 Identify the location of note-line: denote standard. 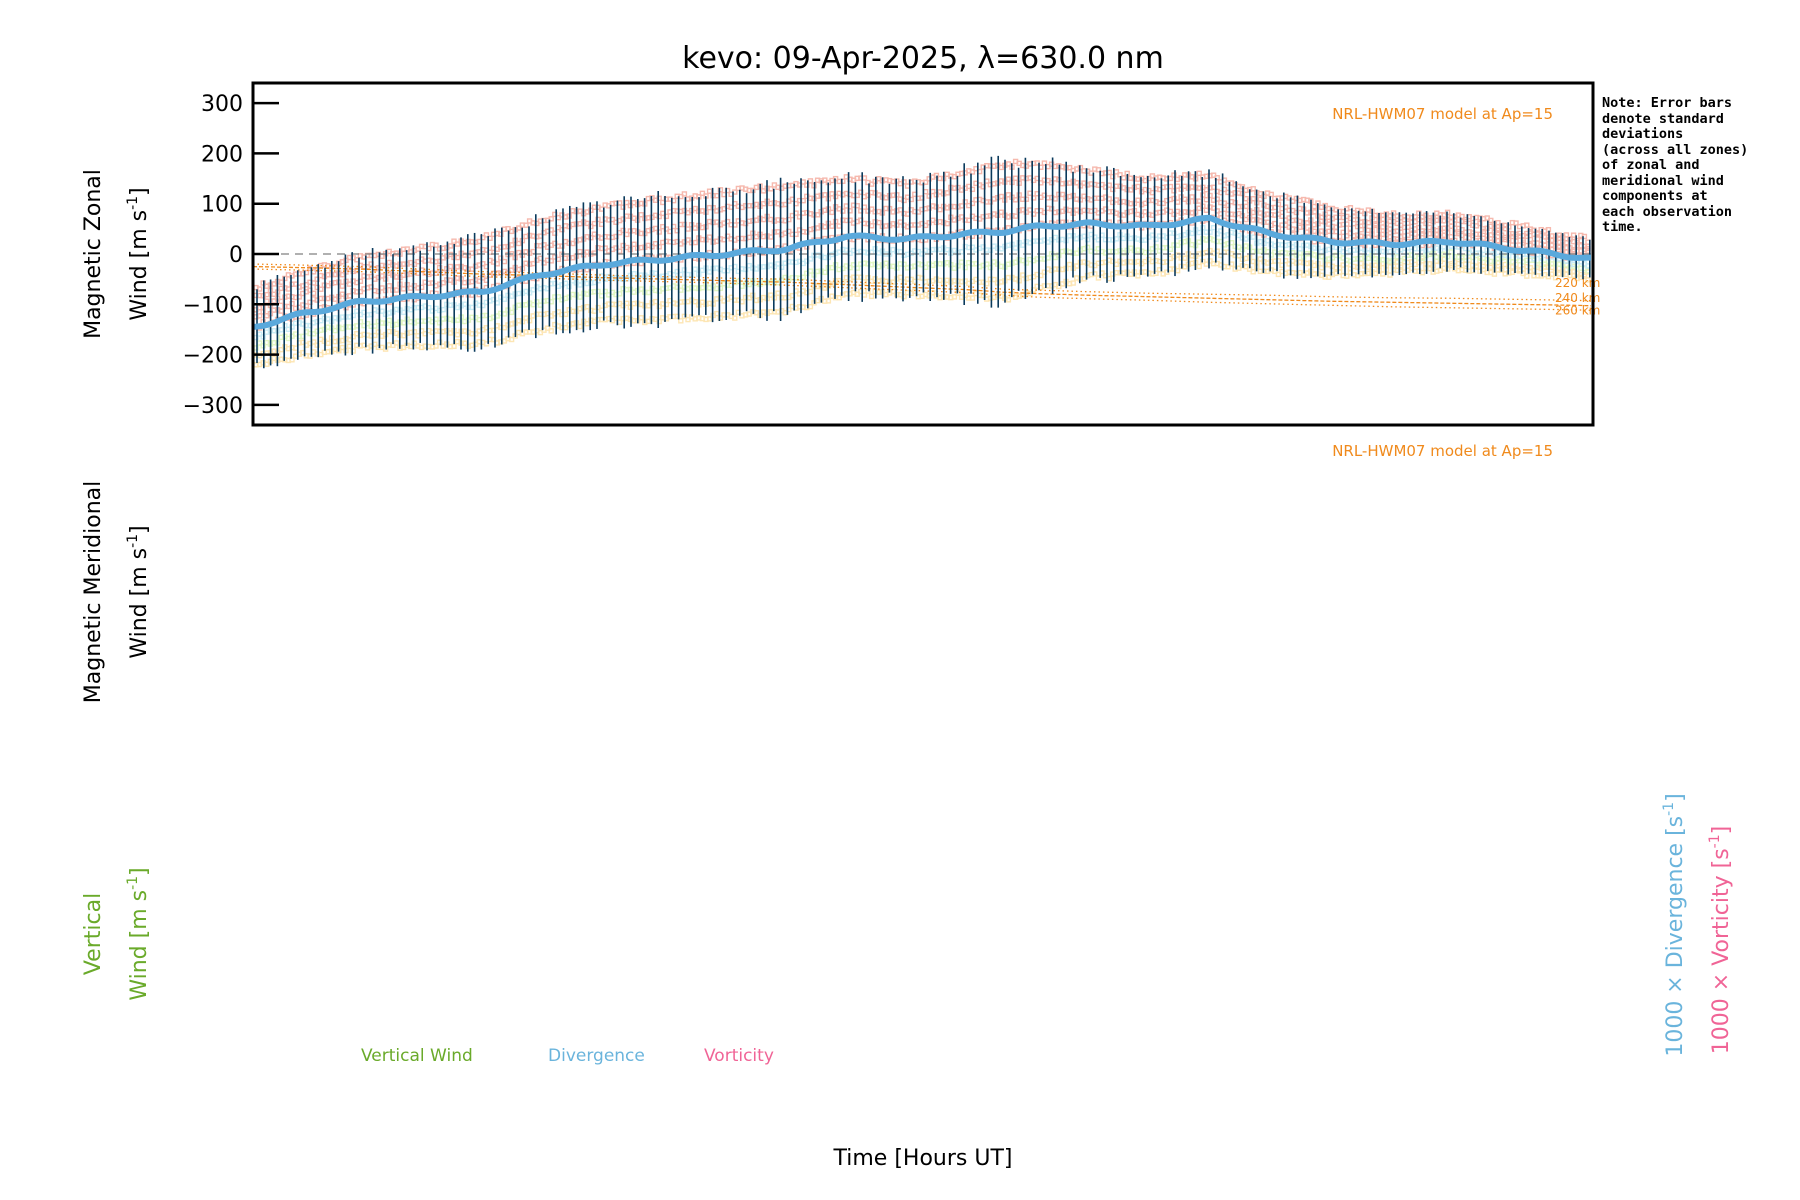
(1663, 118).